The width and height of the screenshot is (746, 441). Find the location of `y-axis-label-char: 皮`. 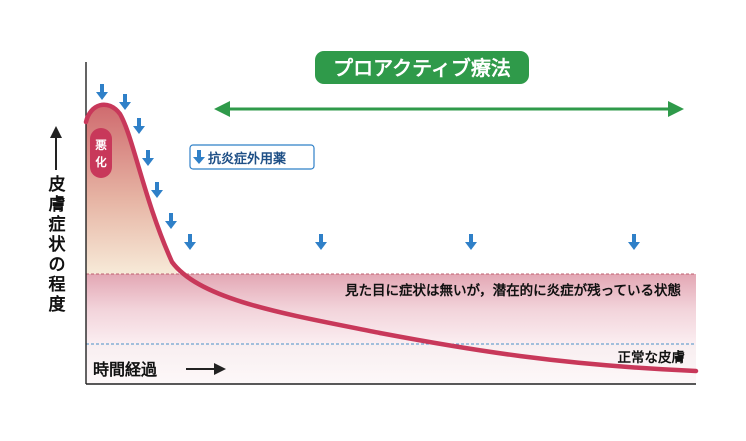

y-axis-label-char: 皮 is located at coordinates (57, 184).